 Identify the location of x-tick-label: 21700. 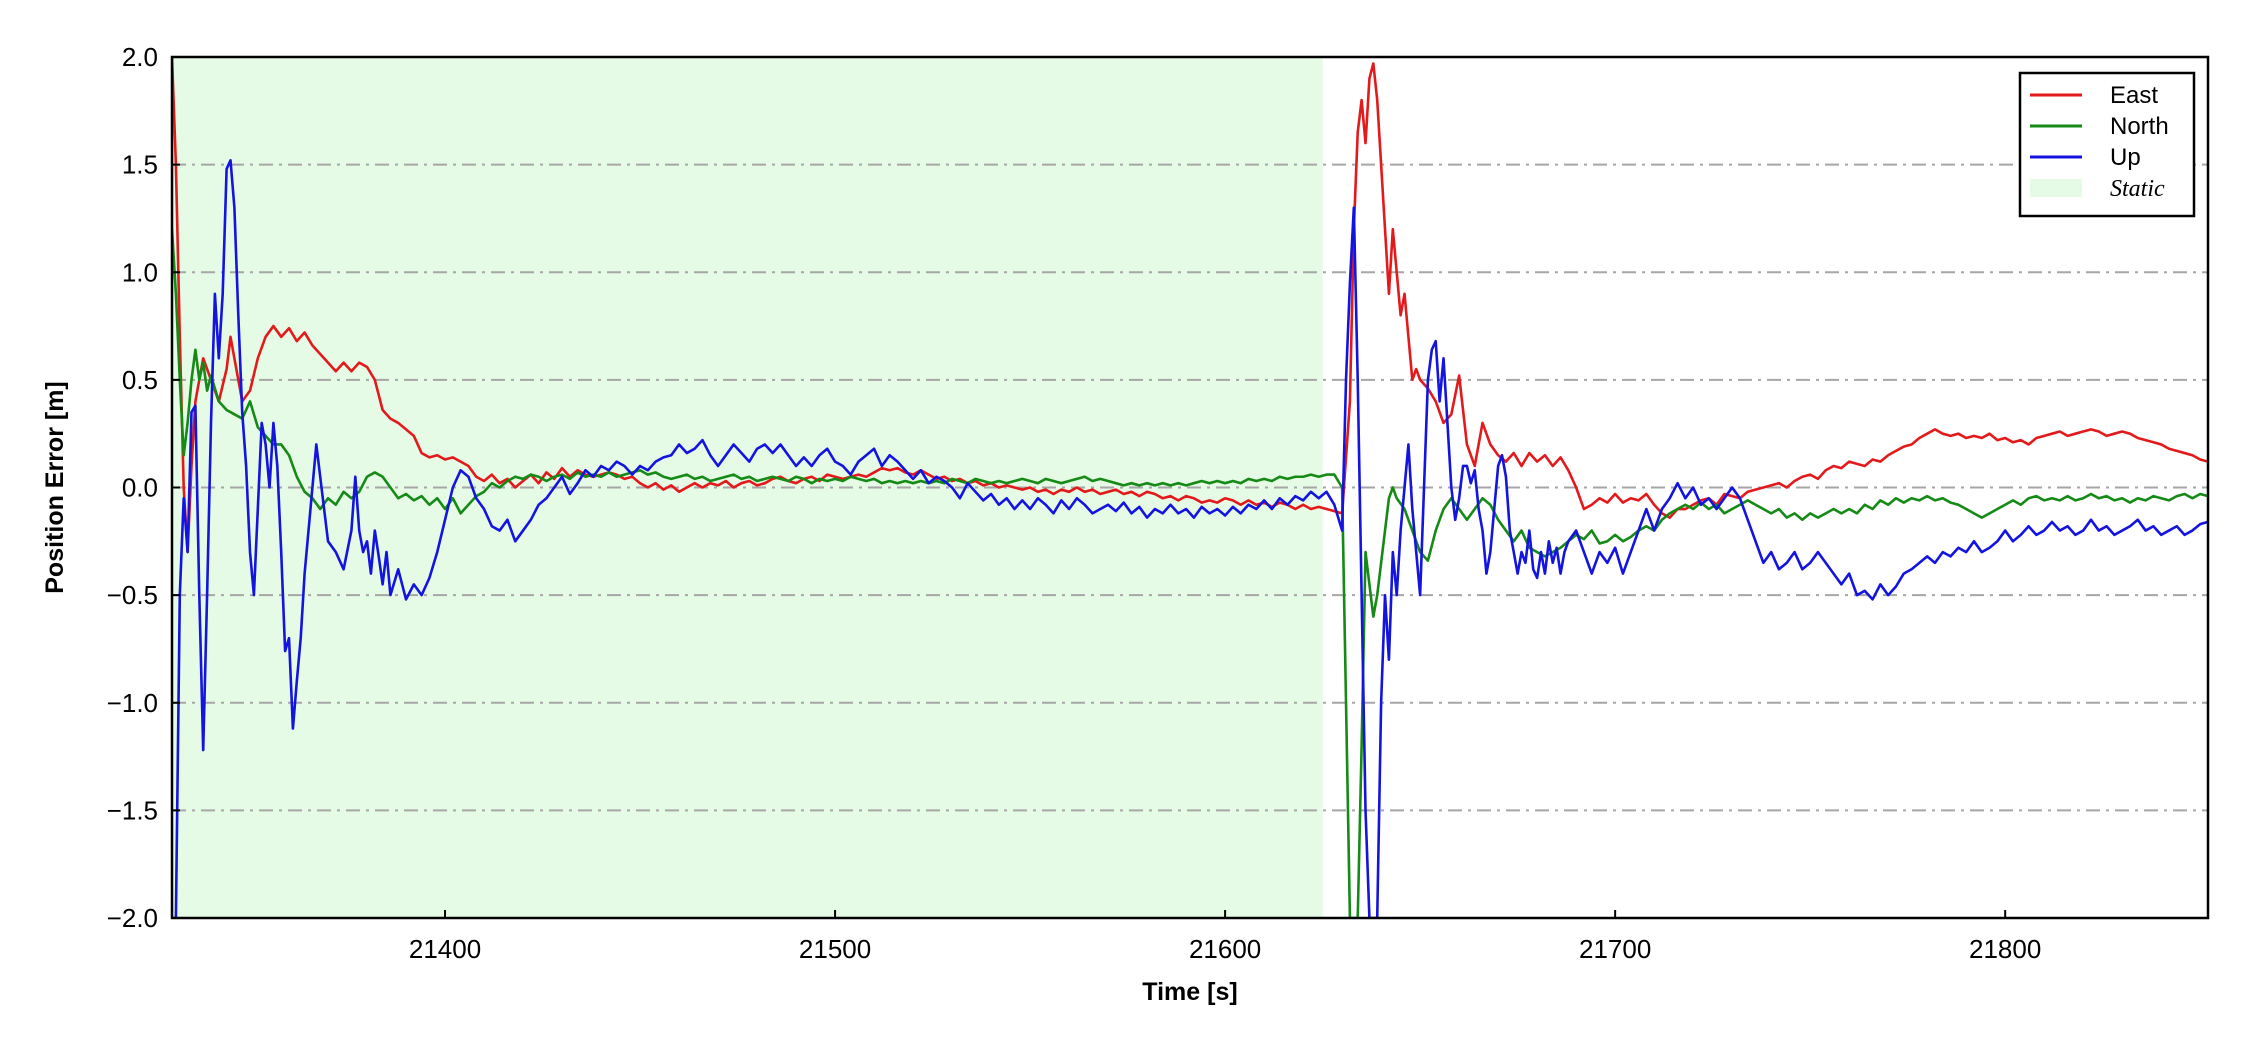
(1615, 949).